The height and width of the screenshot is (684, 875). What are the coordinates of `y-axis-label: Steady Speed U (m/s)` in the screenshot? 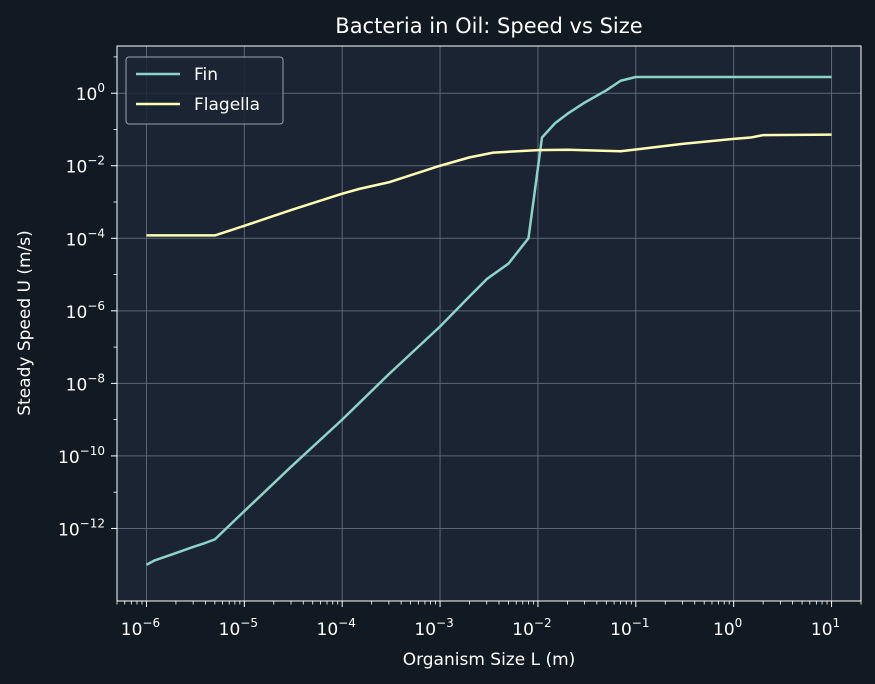 It's located at (25, 323).